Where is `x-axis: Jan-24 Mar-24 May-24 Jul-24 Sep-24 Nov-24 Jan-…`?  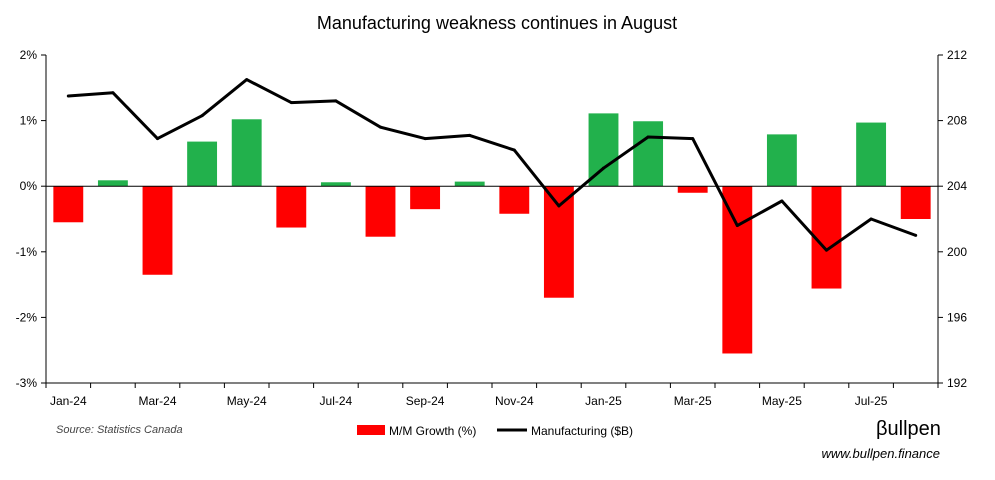 x-axis: Jan-24 Mar-24 May-24 Jul-24 Sep-24 Nov-24 Jan-… is located at coordinates (492, 395).